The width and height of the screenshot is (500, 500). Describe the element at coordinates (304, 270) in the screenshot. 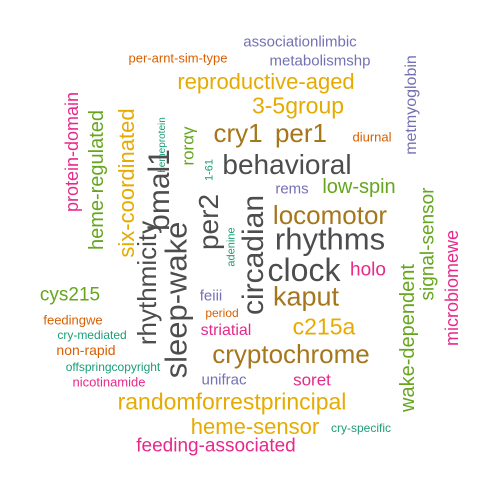

I see `word-clock: clock` at that location.